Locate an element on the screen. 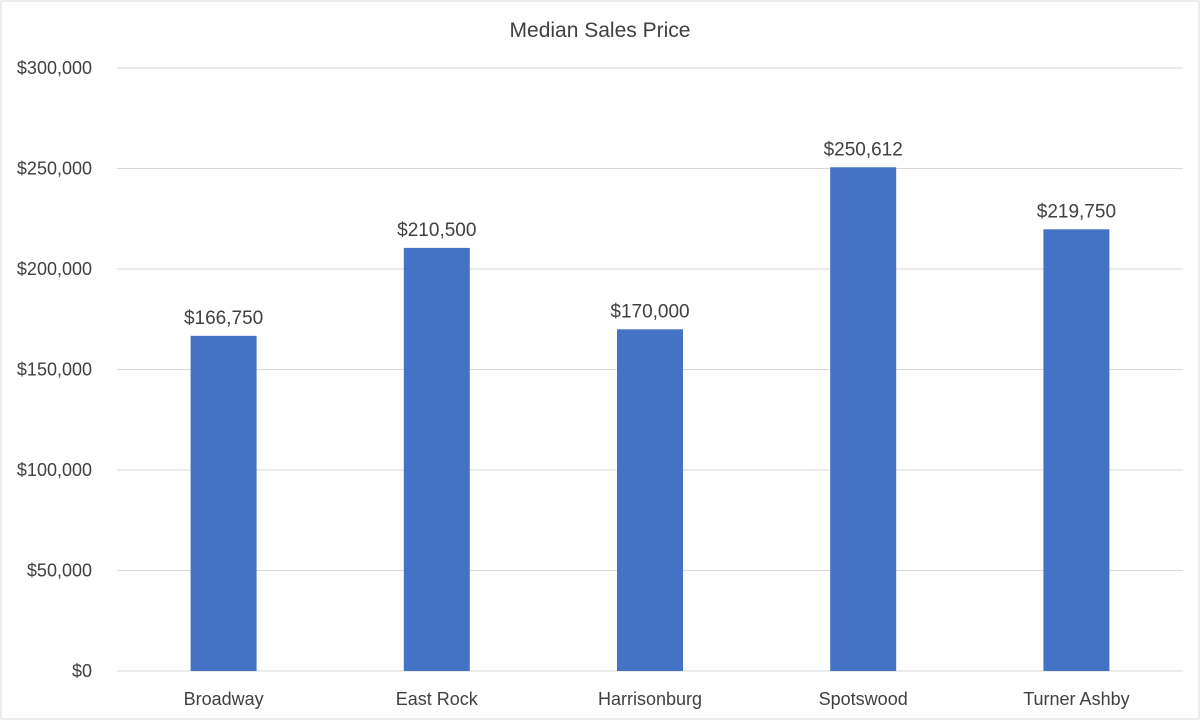  data-label: $210,500 is located at coordinates (436, 230).